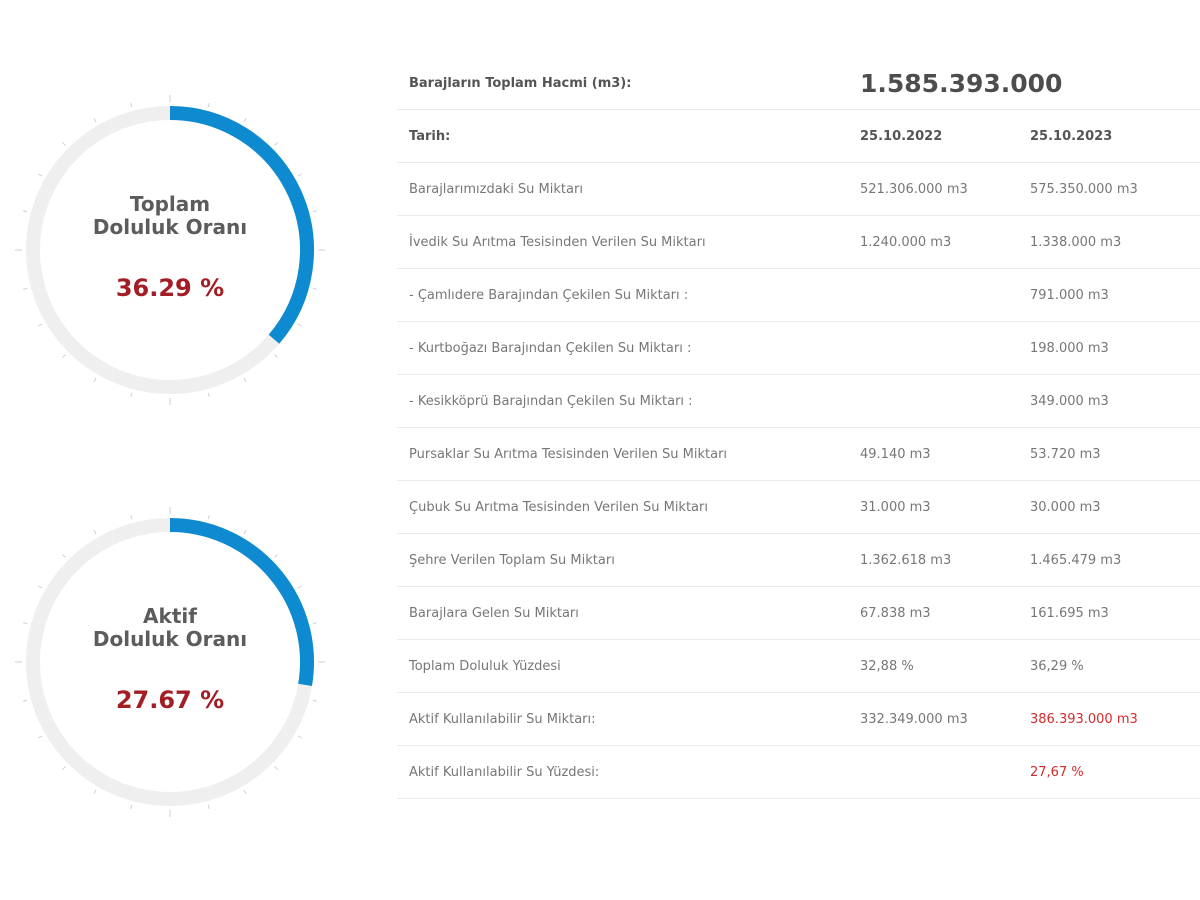  Describe the element at coordinates (1065, 454) in the screenshot. I see `value-2023: 53.720 m3` at that location.